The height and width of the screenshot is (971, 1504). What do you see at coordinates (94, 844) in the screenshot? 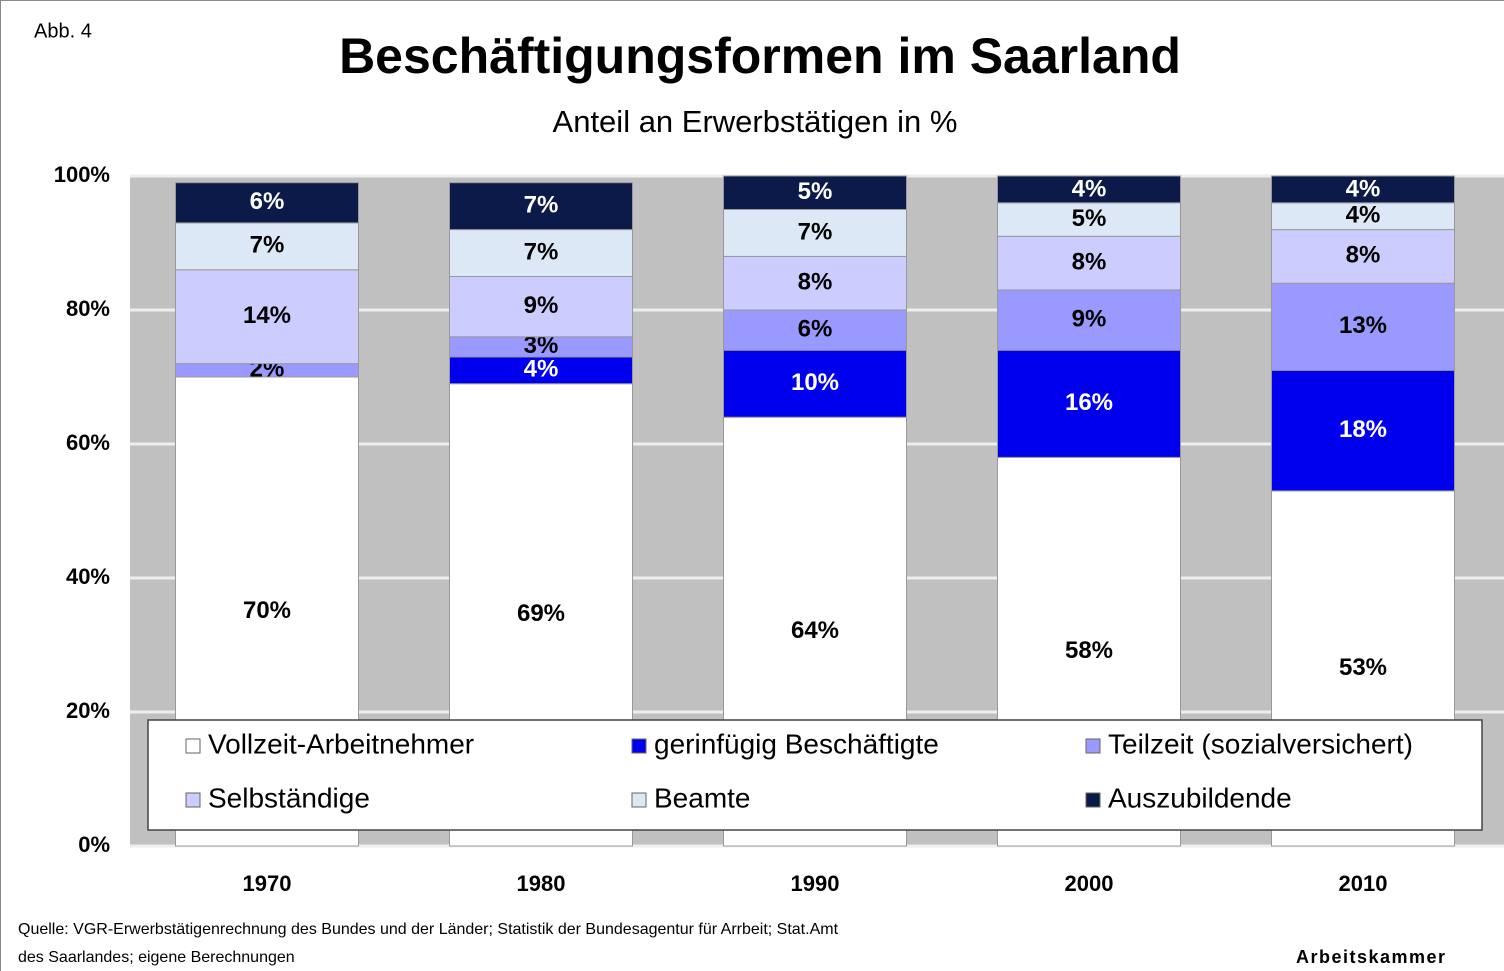
I see `y-tick-label: 0%` at bounding box center [94, 844].